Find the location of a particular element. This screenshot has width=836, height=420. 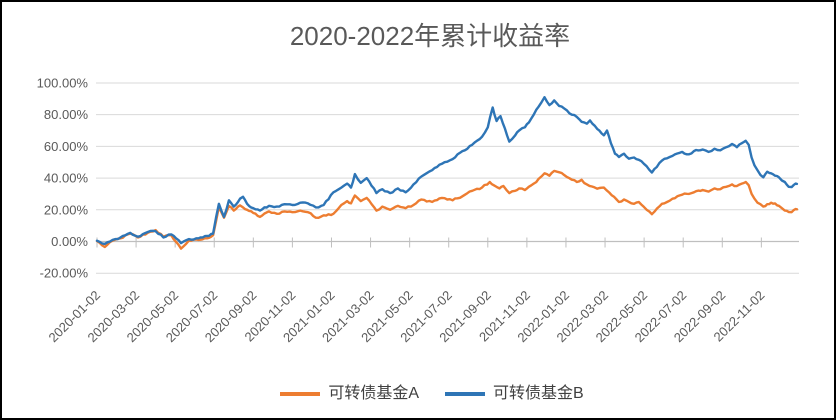

y-axis-tick-label: 80.00% is located at coordinates (66, 114).